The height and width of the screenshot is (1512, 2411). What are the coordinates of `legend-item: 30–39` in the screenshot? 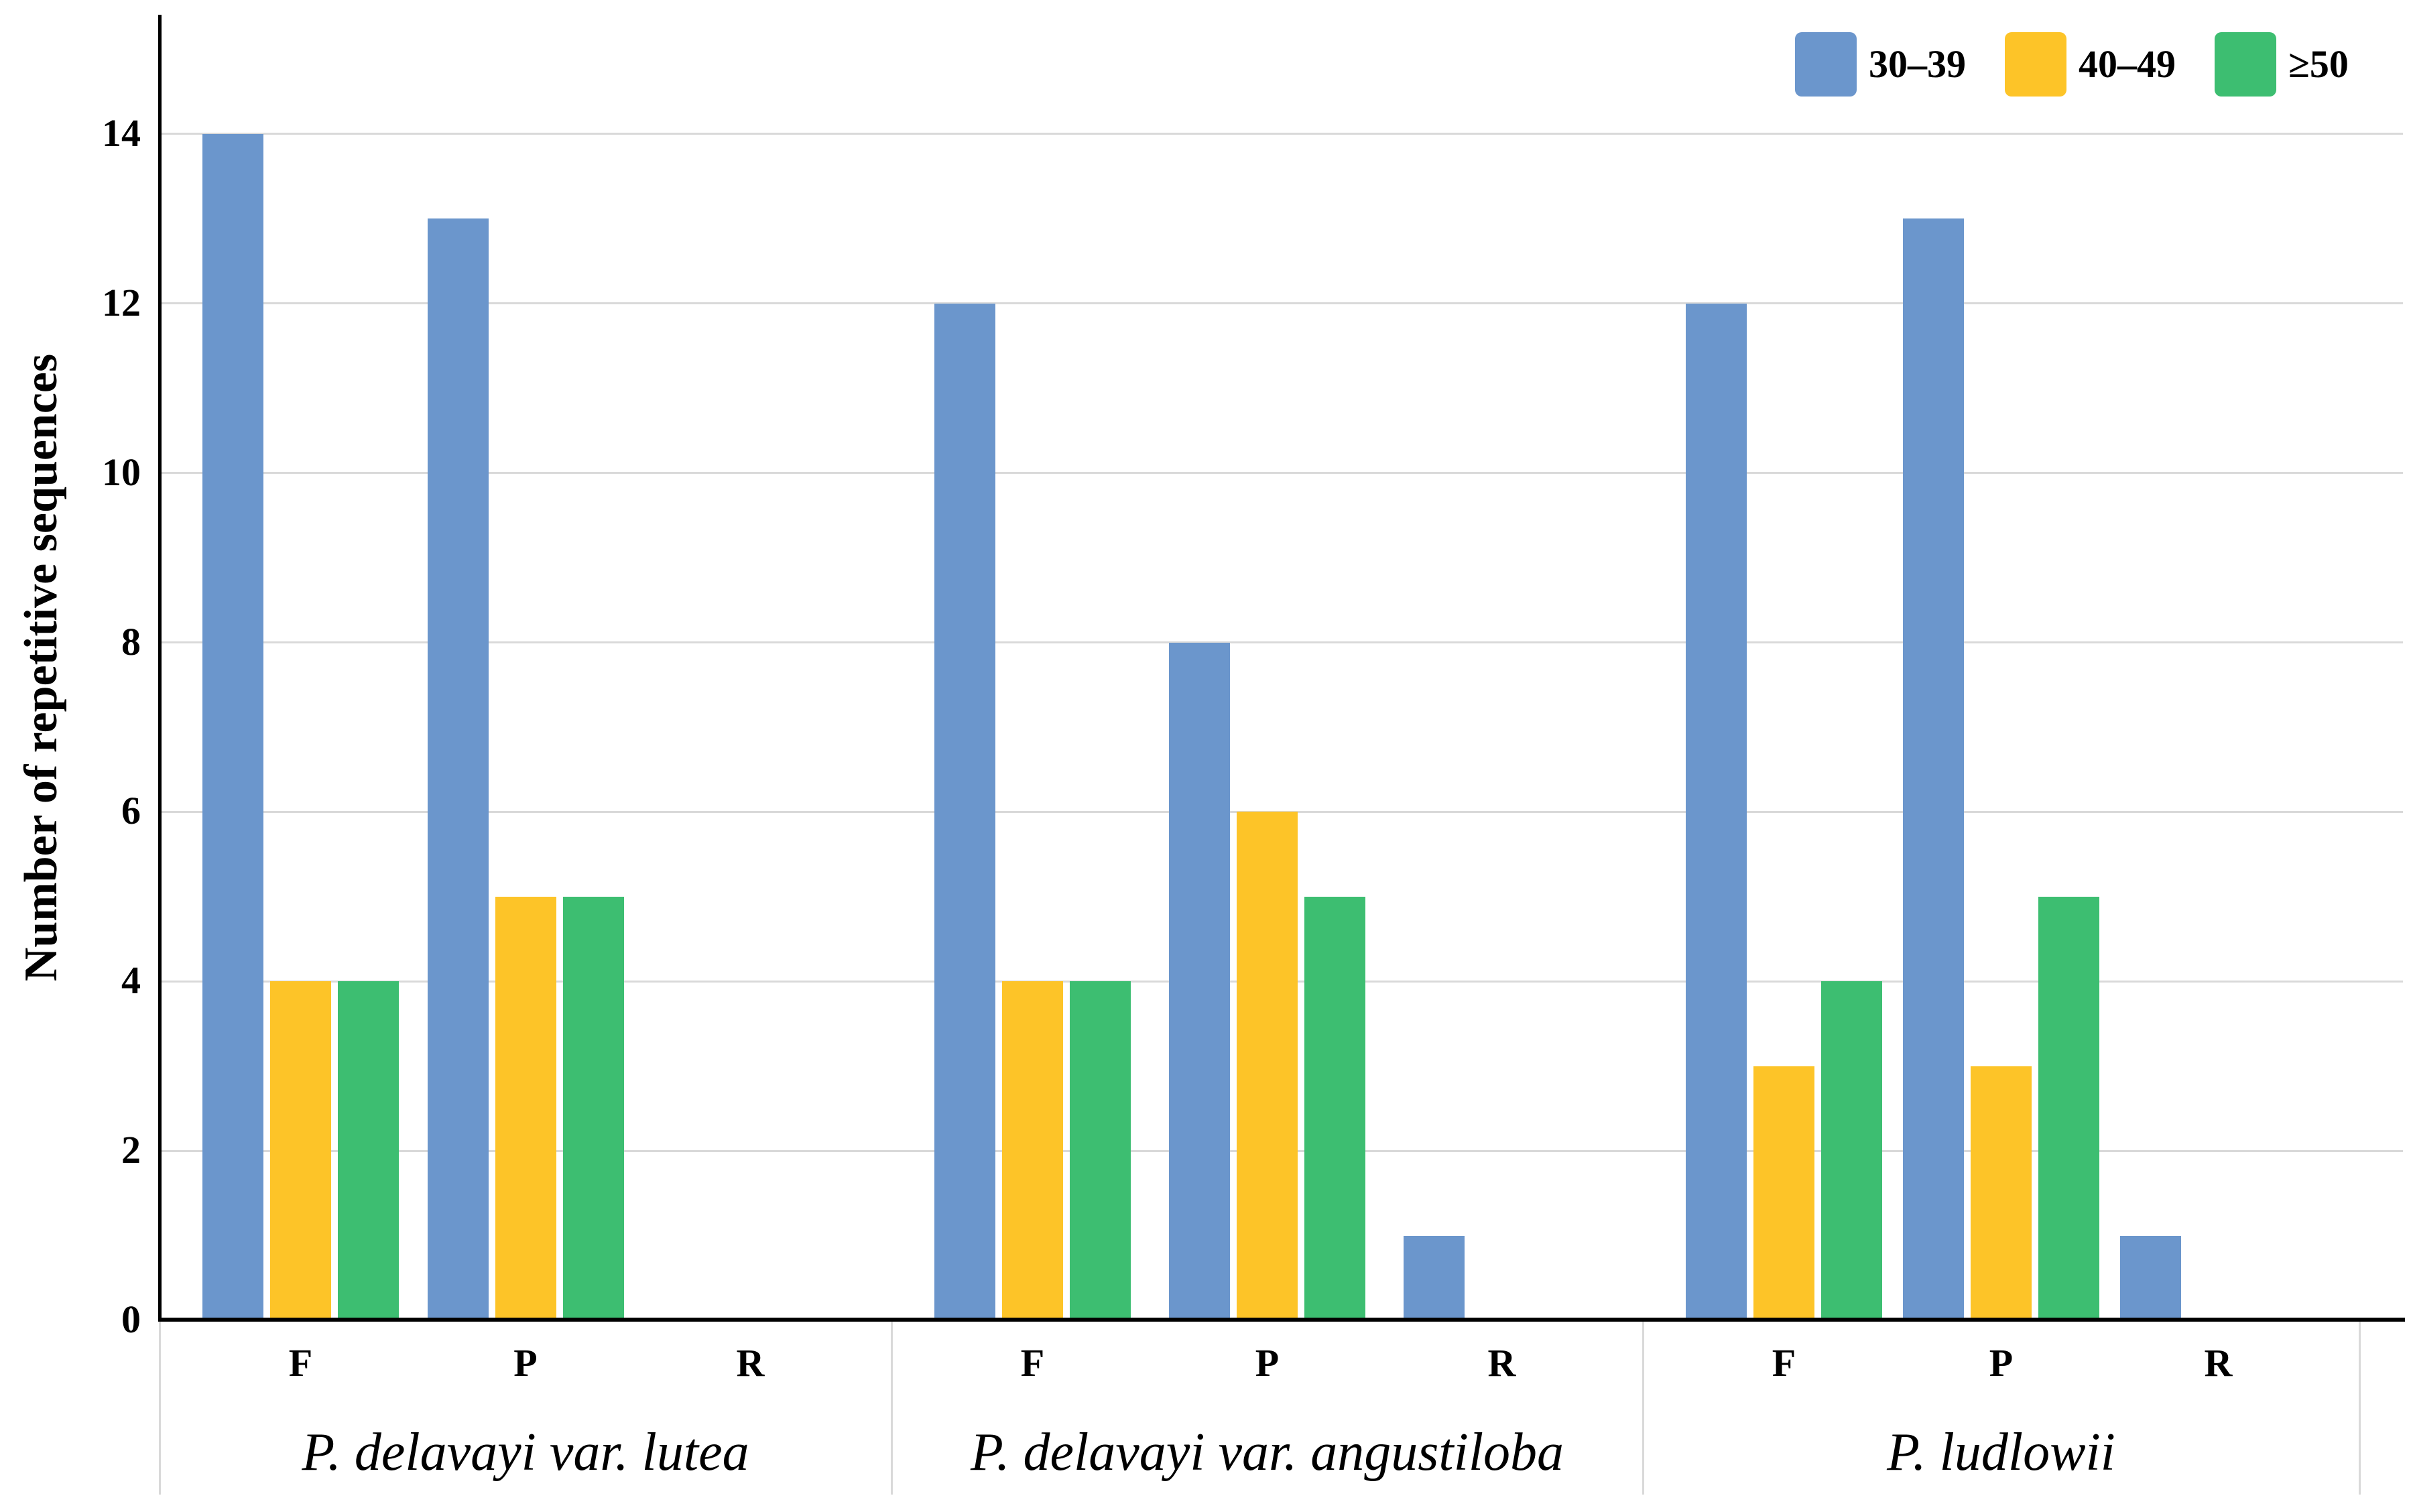 It's located at (1880, 64).